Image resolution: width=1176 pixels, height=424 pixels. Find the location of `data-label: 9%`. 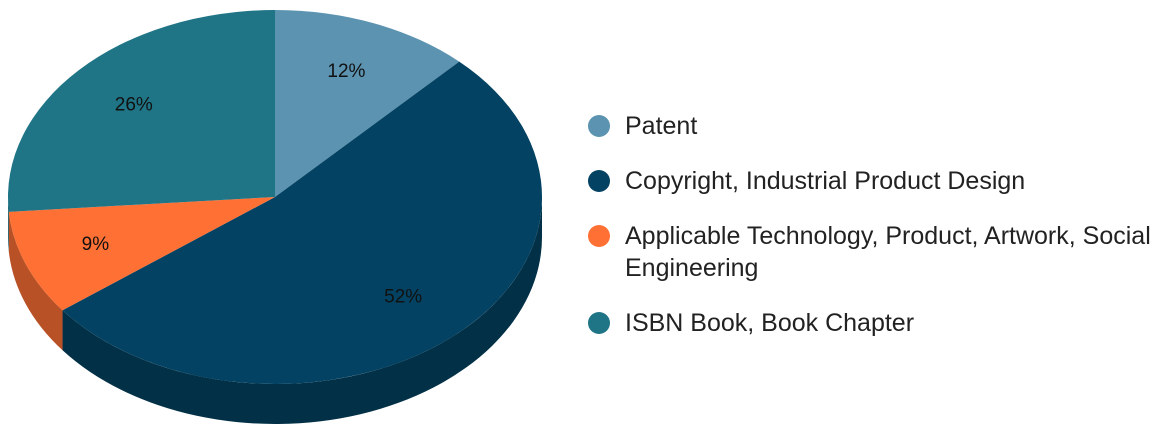

data-label: 9% is located at coordinates (96, 244).